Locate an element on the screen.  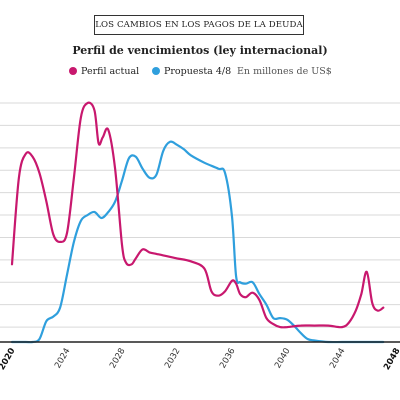
legend-label-propuesta: Propuesta 4/8 is located at coordinates (198, 71).